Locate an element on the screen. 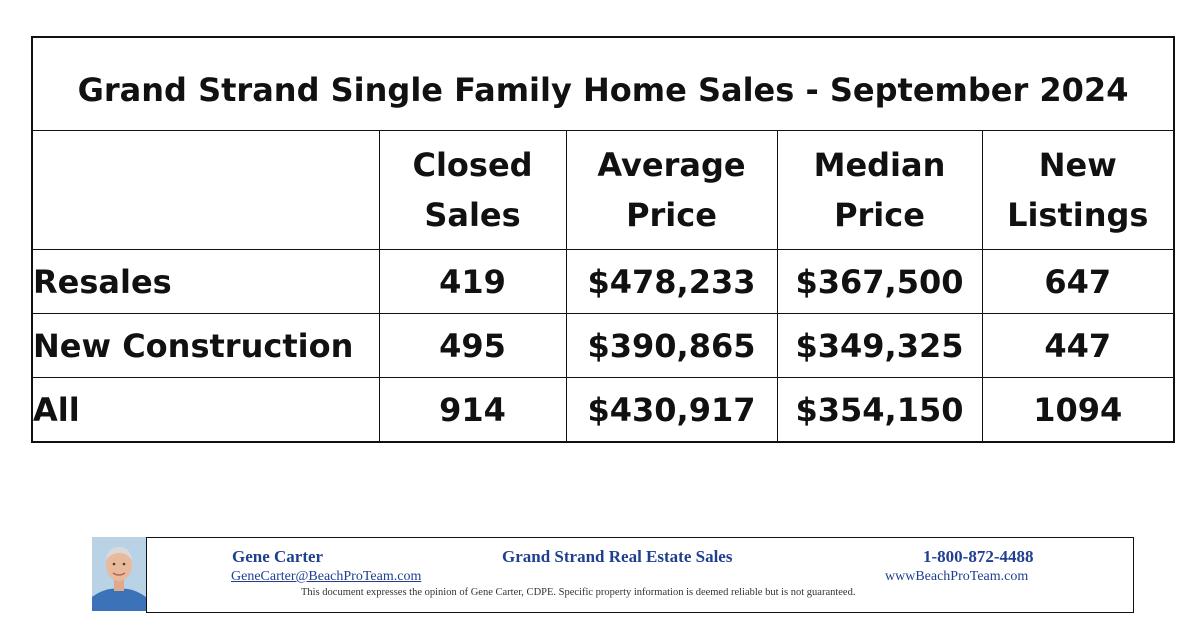 The width and height of the screenshot is (1200, 643). row-label: Resales is located at coordinates (205, 281).